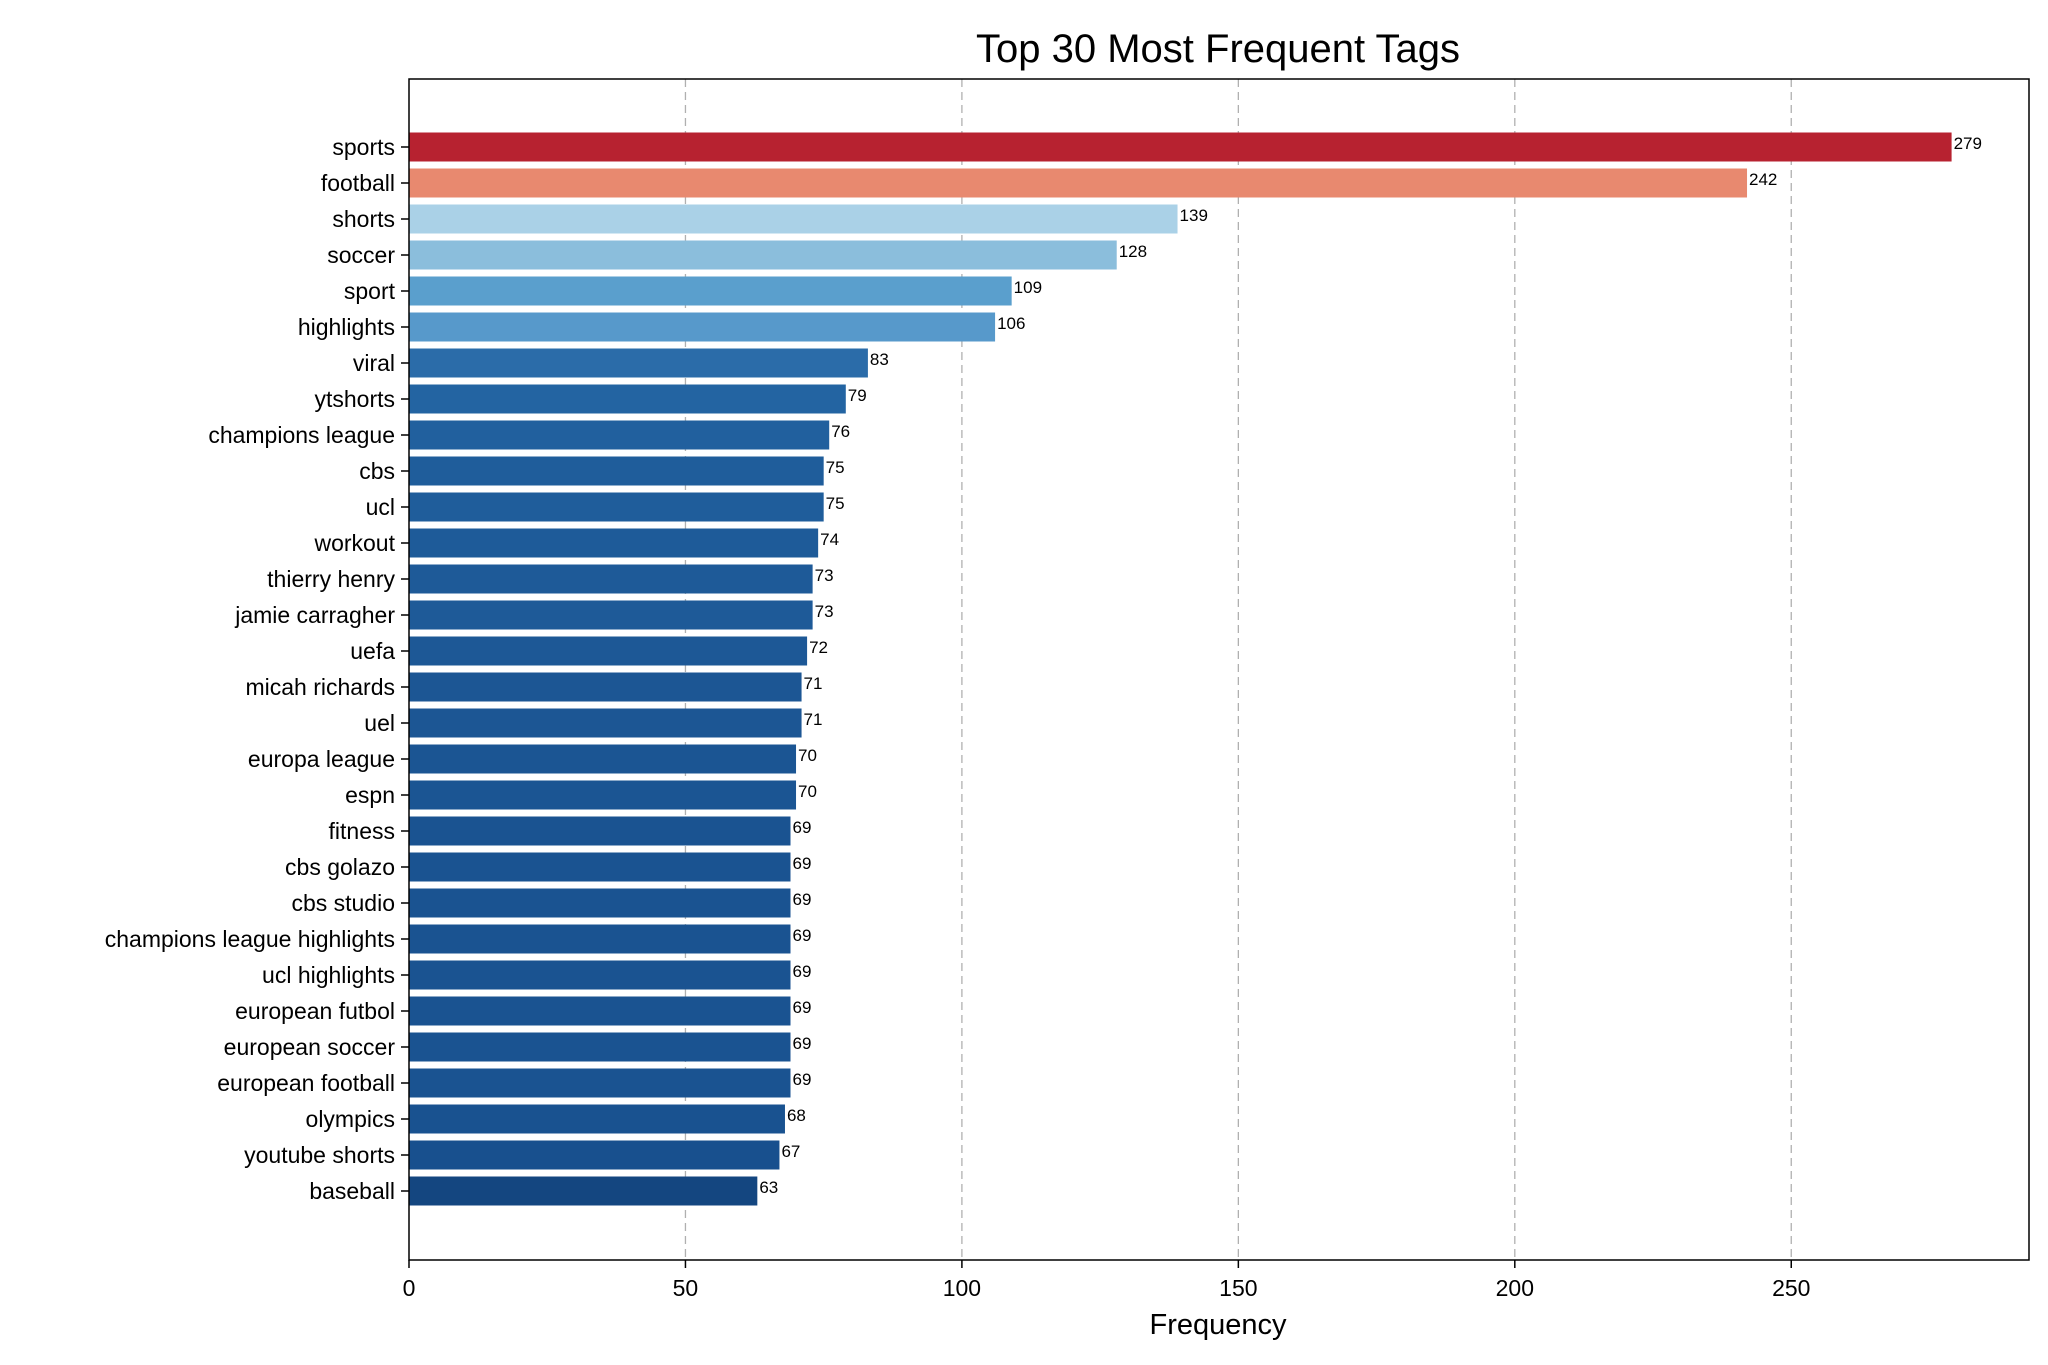 This screenshot has height=1365, width=2048. What do you see at coordinates (346, 327) in the screenshot?
I see `y-tick-label: highlights` at bounding box center [346, 327].